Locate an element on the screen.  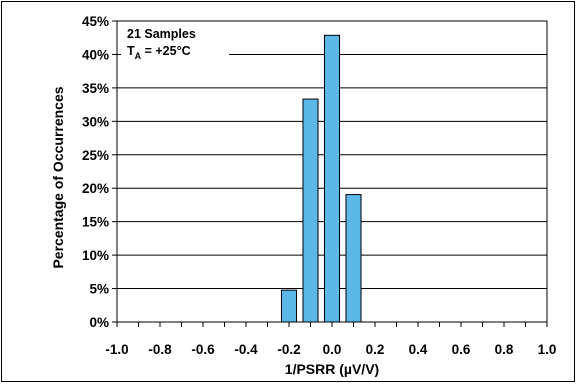
x-tick-label: -0.2 is located at coordinates (288, 349).